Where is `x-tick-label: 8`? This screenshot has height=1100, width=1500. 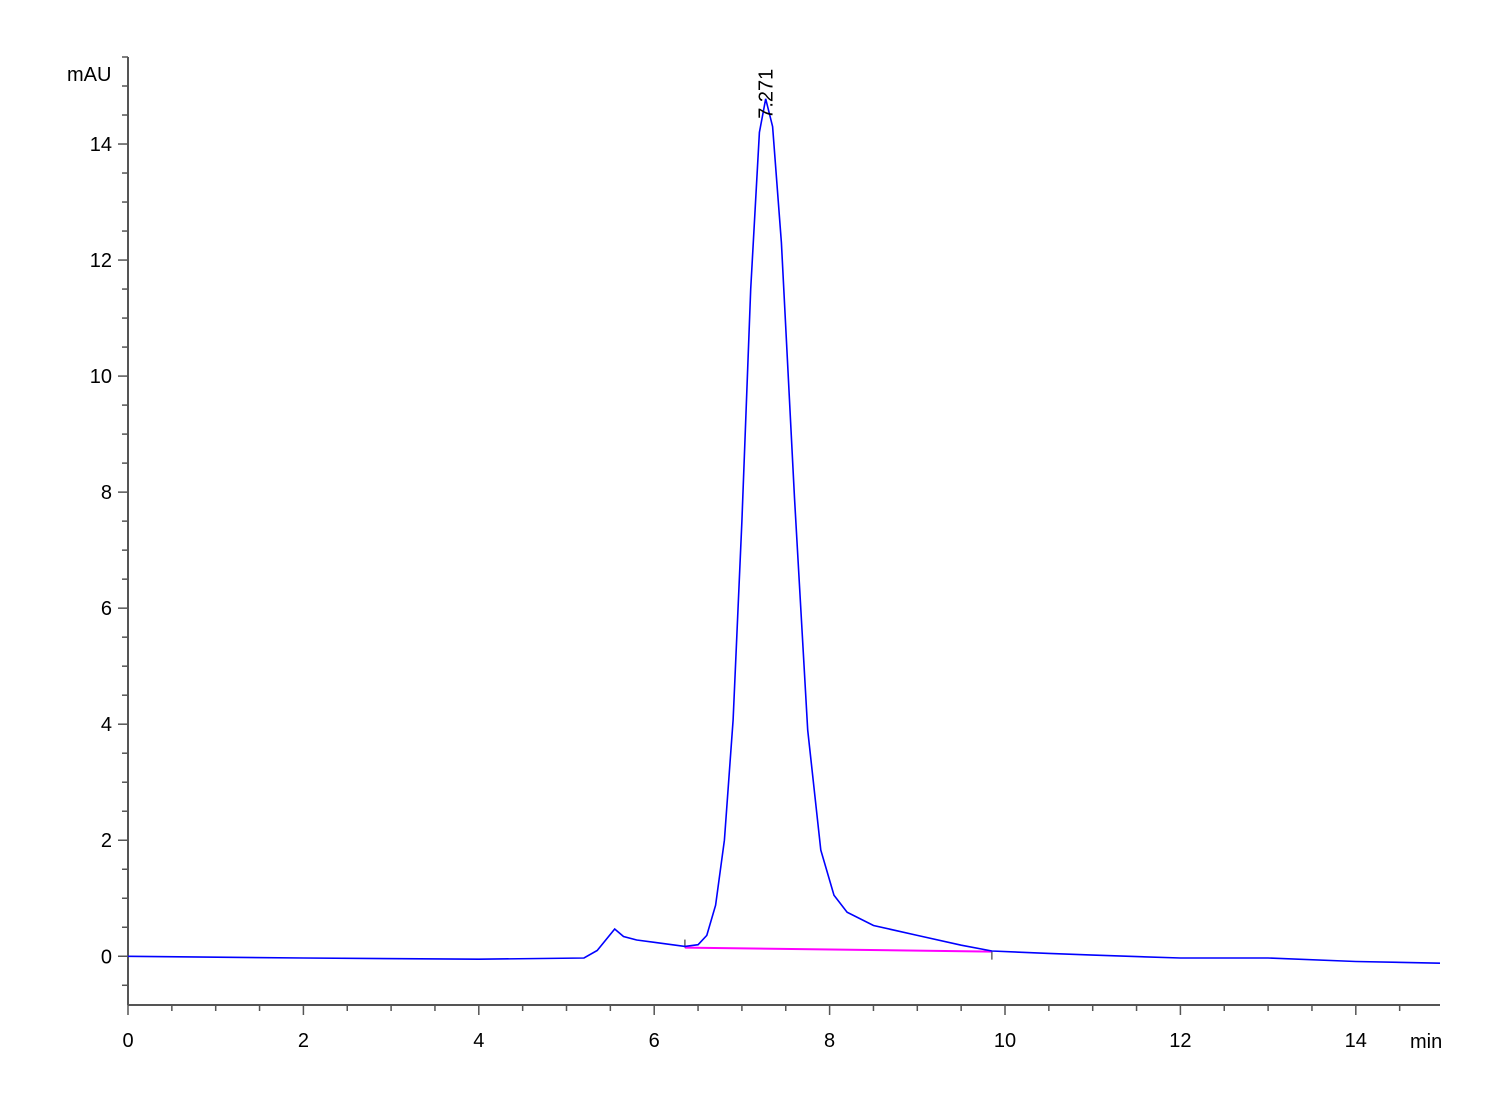 x-tick-label: 8 is located at coordinates (829, 1041).